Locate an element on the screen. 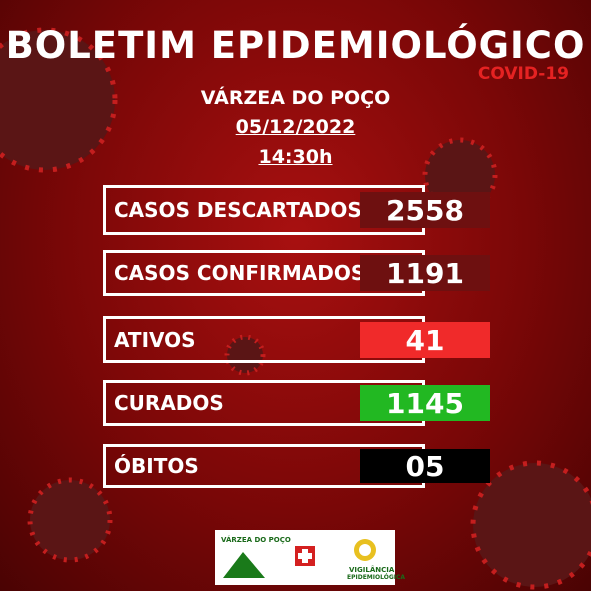  row-value: 1191 is located at coordinates (425, 273).